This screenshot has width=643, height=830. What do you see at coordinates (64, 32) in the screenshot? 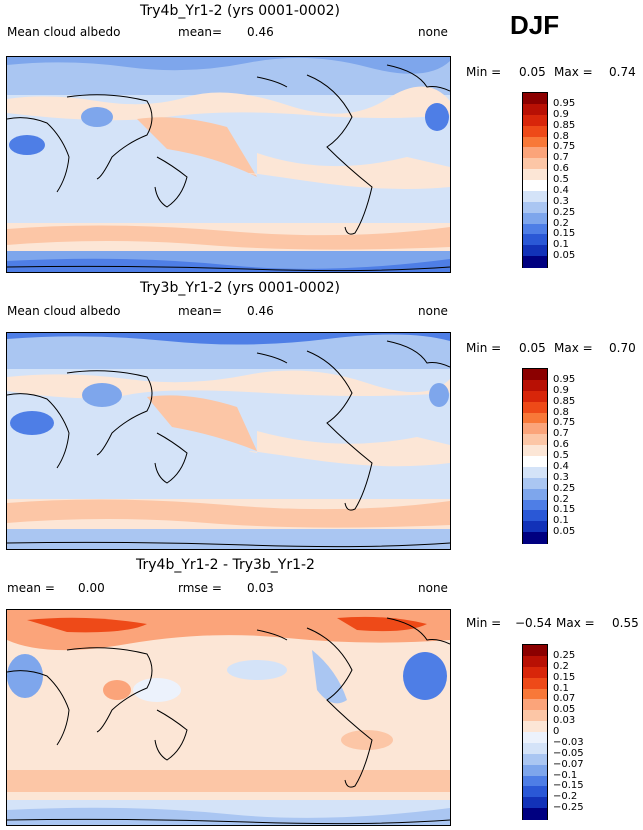
I see `panel-1-variable-label: Mean cloud albedo` at bounding box center [64, 32].